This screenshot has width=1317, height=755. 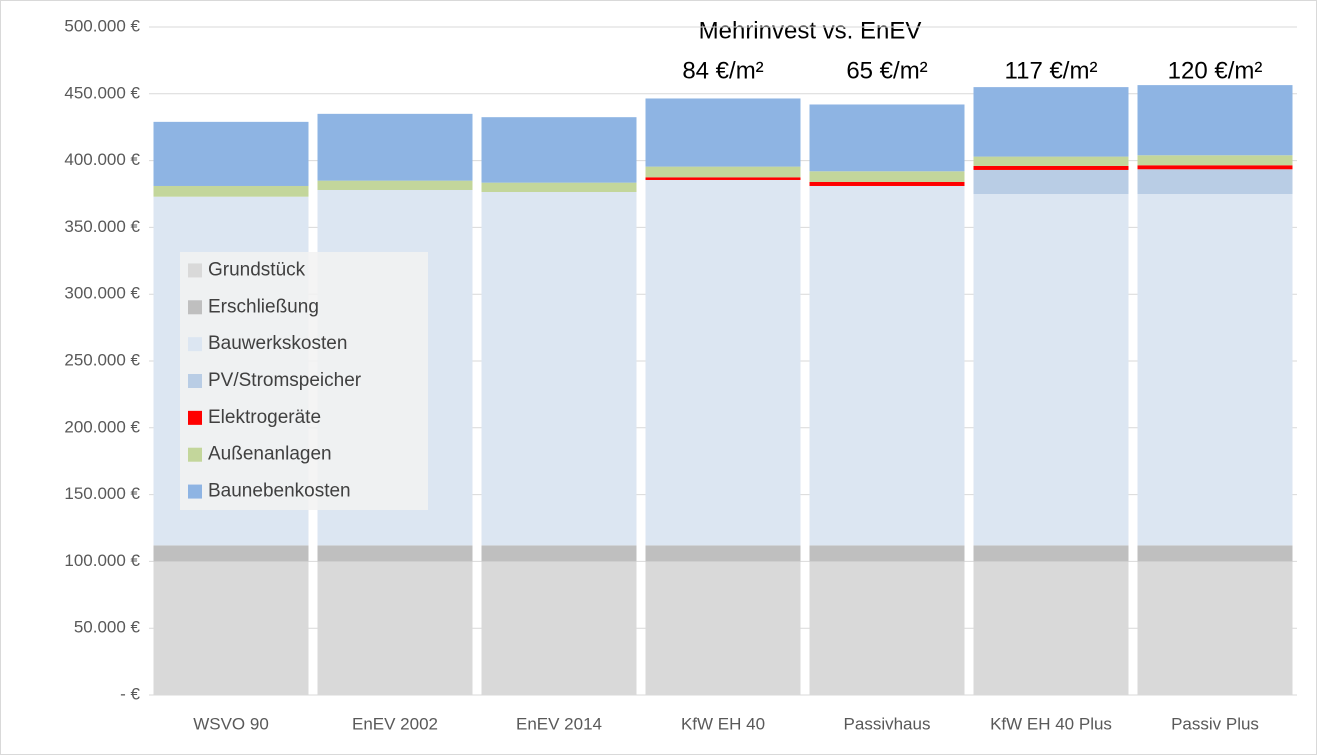 I want to click on legend-label: Erschließung, so click(x=263, y=306).